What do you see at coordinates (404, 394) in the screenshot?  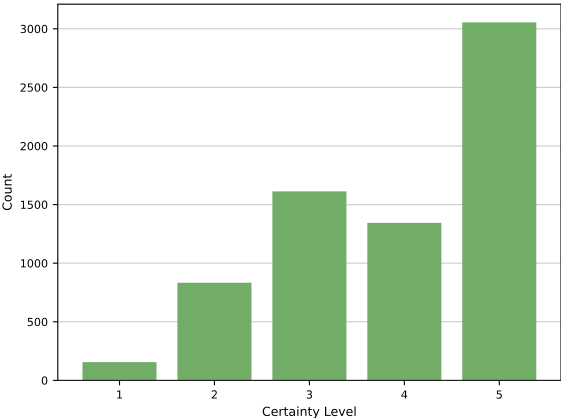 I see `x-tick-label: 4` at bounding box center [404, 394].